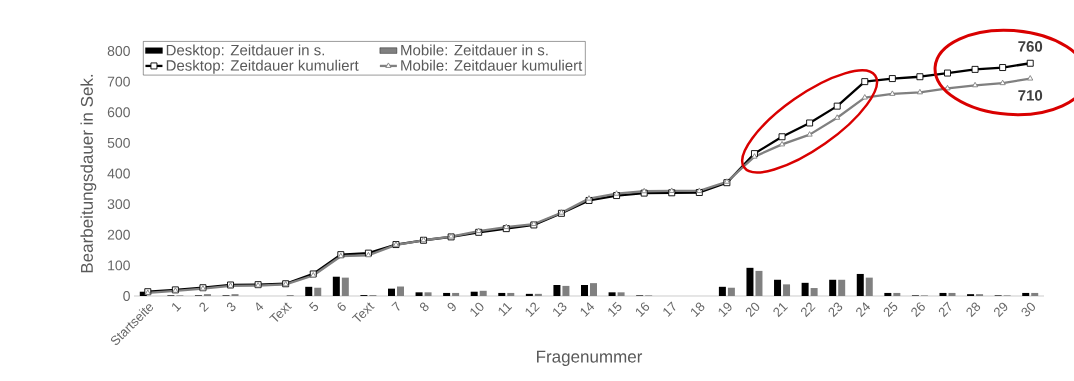 The width and height of the screenshot is (1074, 381). Describe the element at coordinates (395, 306) in the screenshot. I see `x-tick-label: 7` at that location.